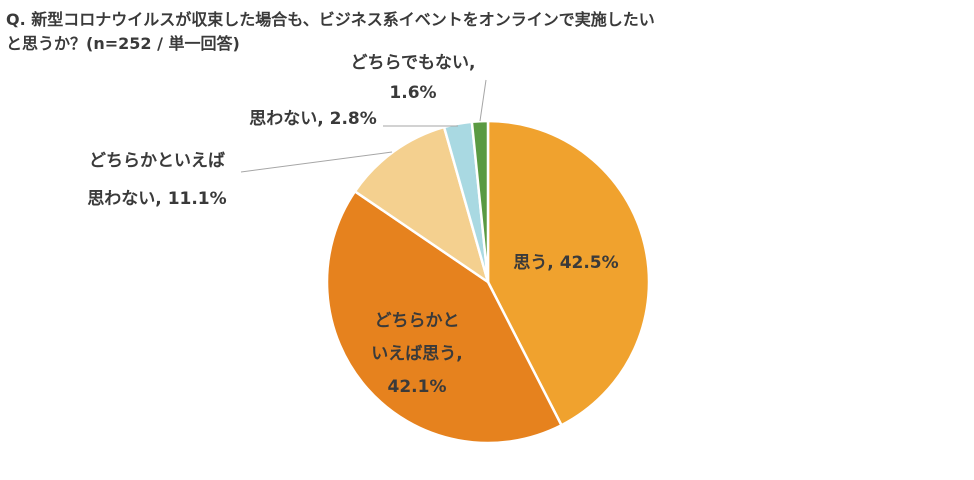 This screenshot has width=974, height=480. Describe the element at coordinates (413, 63) in the screenshot. I see `slice-label-5-line-1: どちらでもない,` at that location.